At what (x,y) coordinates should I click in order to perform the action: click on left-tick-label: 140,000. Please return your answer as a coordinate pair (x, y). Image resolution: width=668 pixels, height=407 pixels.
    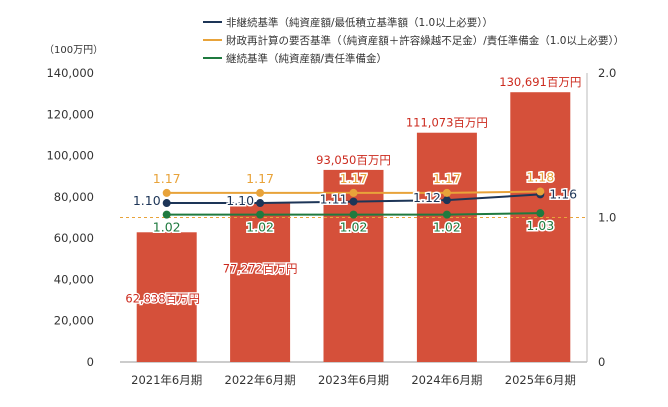
    Looking at the image, I should click on (70, 73).